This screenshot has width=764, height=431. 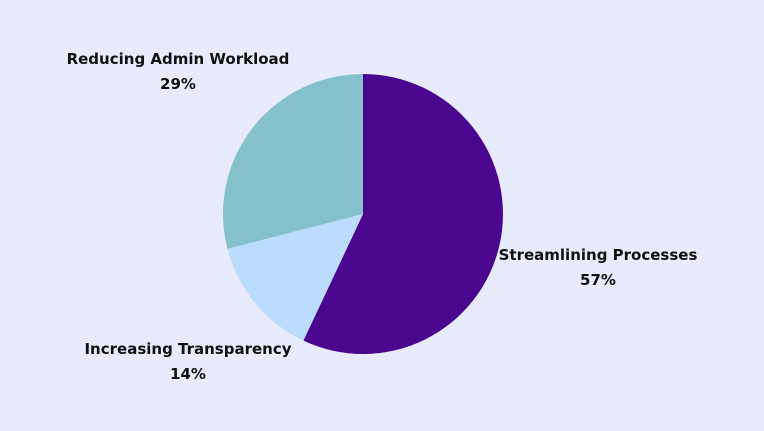 I want to click on slice-reducing-admin-workload, so click(x=293, y=161).